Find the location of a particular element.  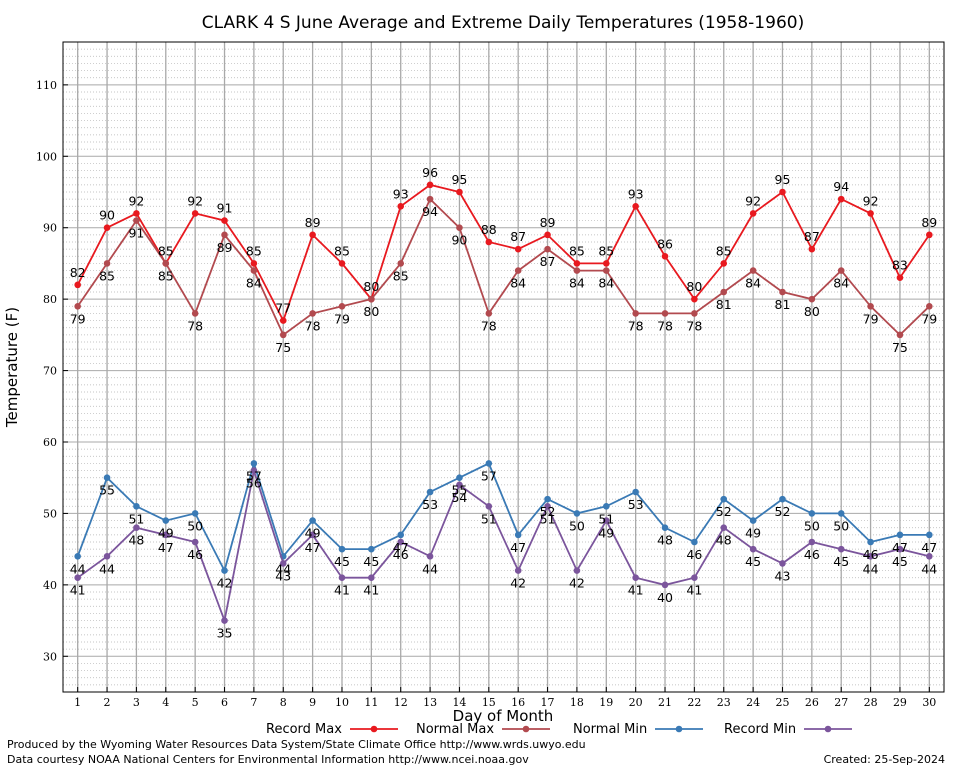

x-axis-title: Day of Month is located at coordinates (503, 716).